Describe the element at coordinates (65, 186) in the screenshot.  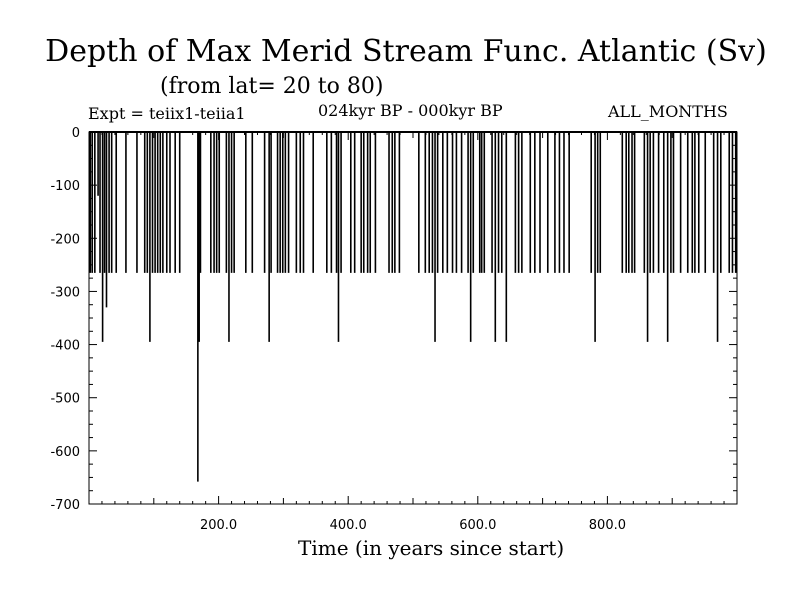
I see `y-tick-label: -100` at that location.